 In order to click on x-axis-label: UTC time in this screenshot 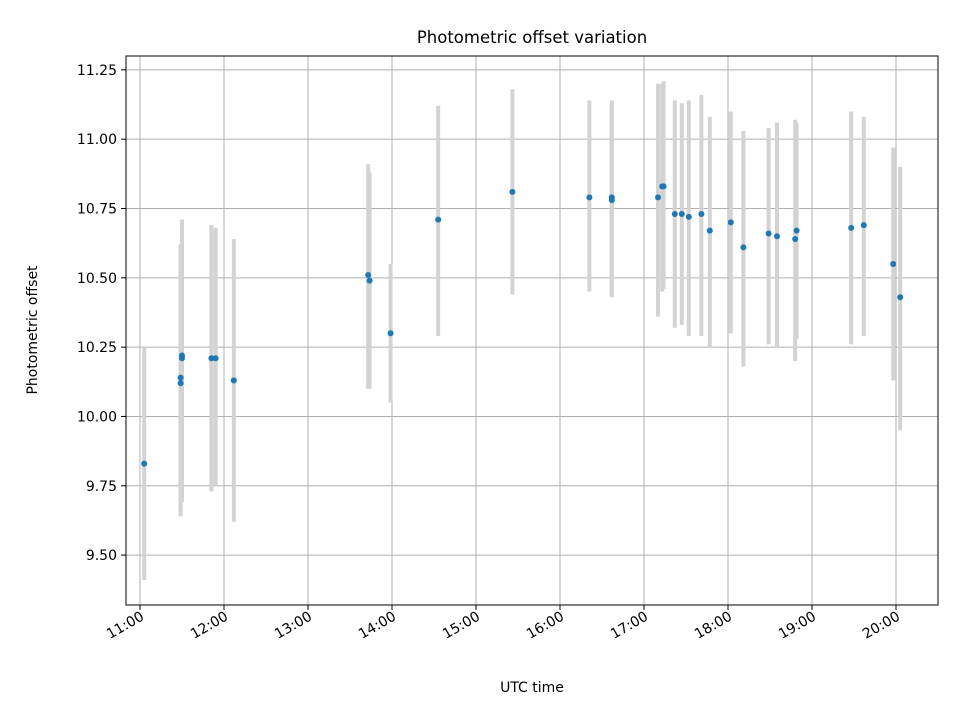, I will do `click(532, 688)`.